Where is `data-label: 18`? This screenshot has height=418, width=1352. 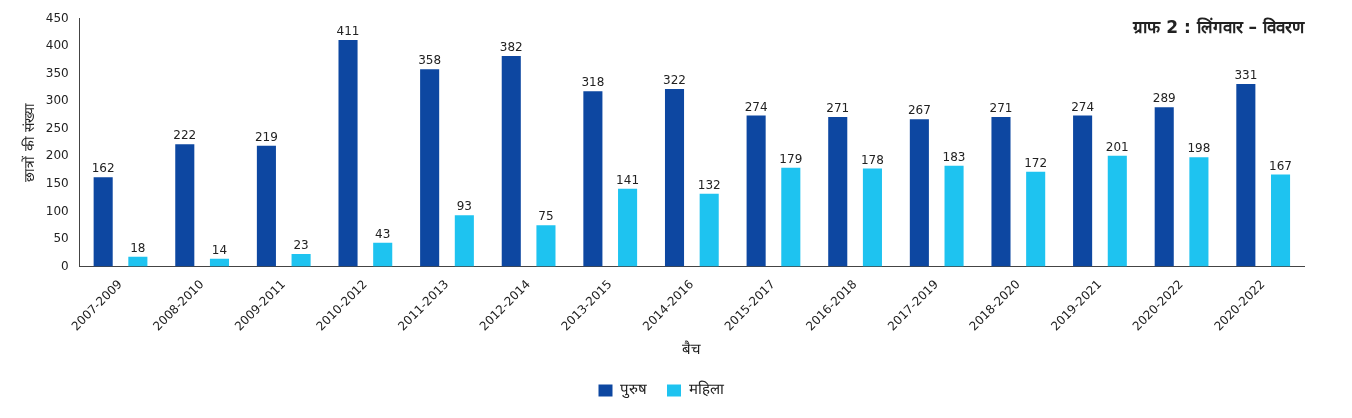 data-label: 18 is located at coordinates (138, 247).